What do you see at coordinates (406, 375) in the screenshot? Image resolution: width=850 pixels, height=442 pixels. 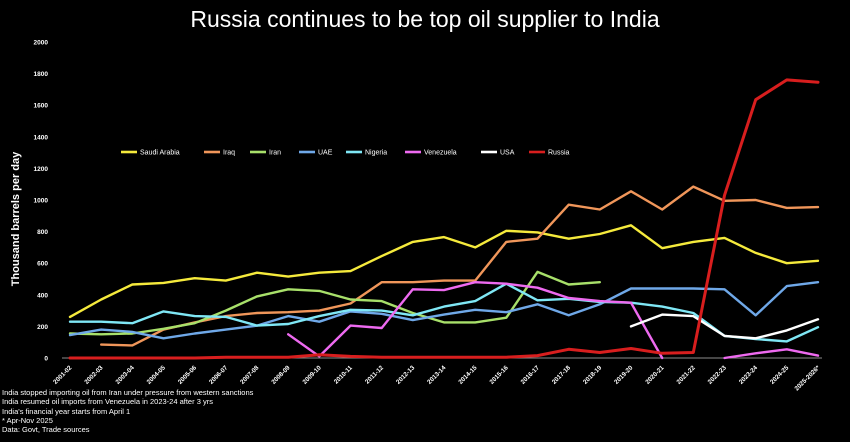 I see `x-tick-label: 2012-13` at bounding box center [406, 375].